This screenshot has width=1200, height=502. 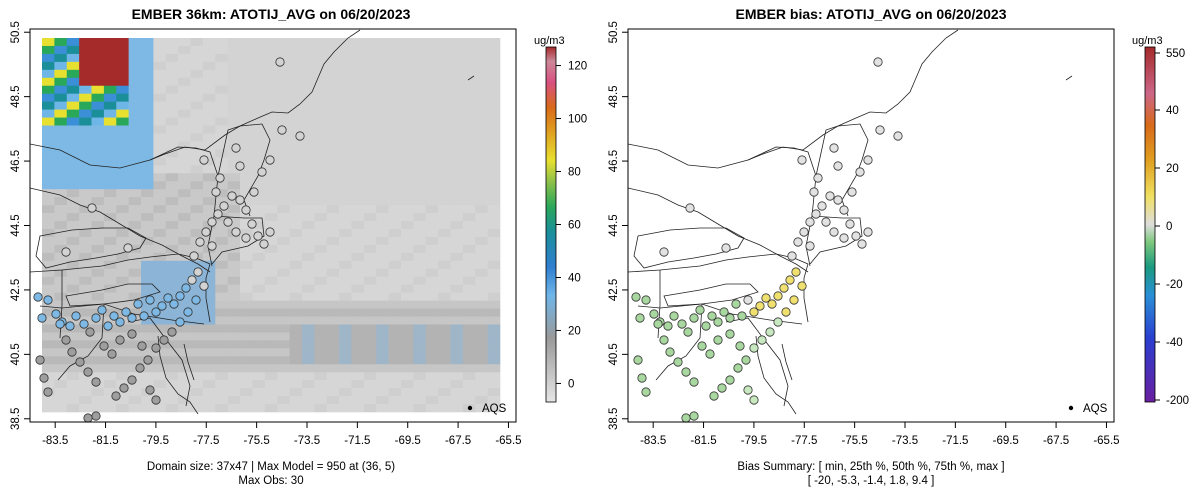 I want to click on colorbar-tick-label: 0, so click(x=571, y=384).